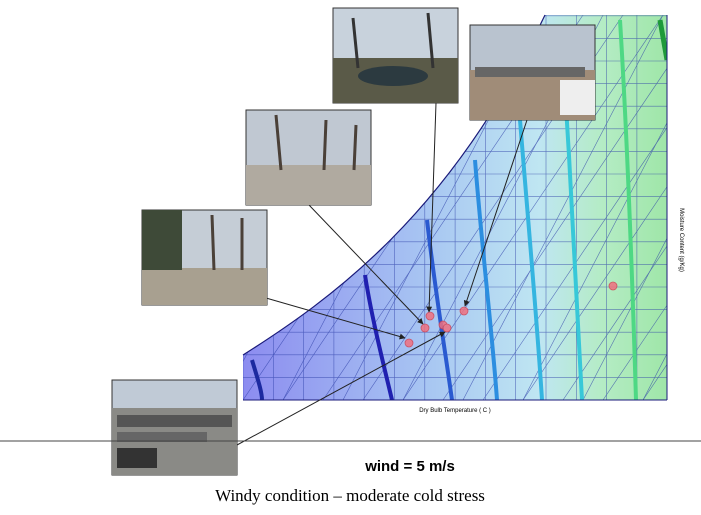 This screenshot has height=515, width=701. What do you see at coordinates (350, 495) in the screenshot?
I see `caption: Windy condition – moderate cold stress` at bounding box center [350, 495].